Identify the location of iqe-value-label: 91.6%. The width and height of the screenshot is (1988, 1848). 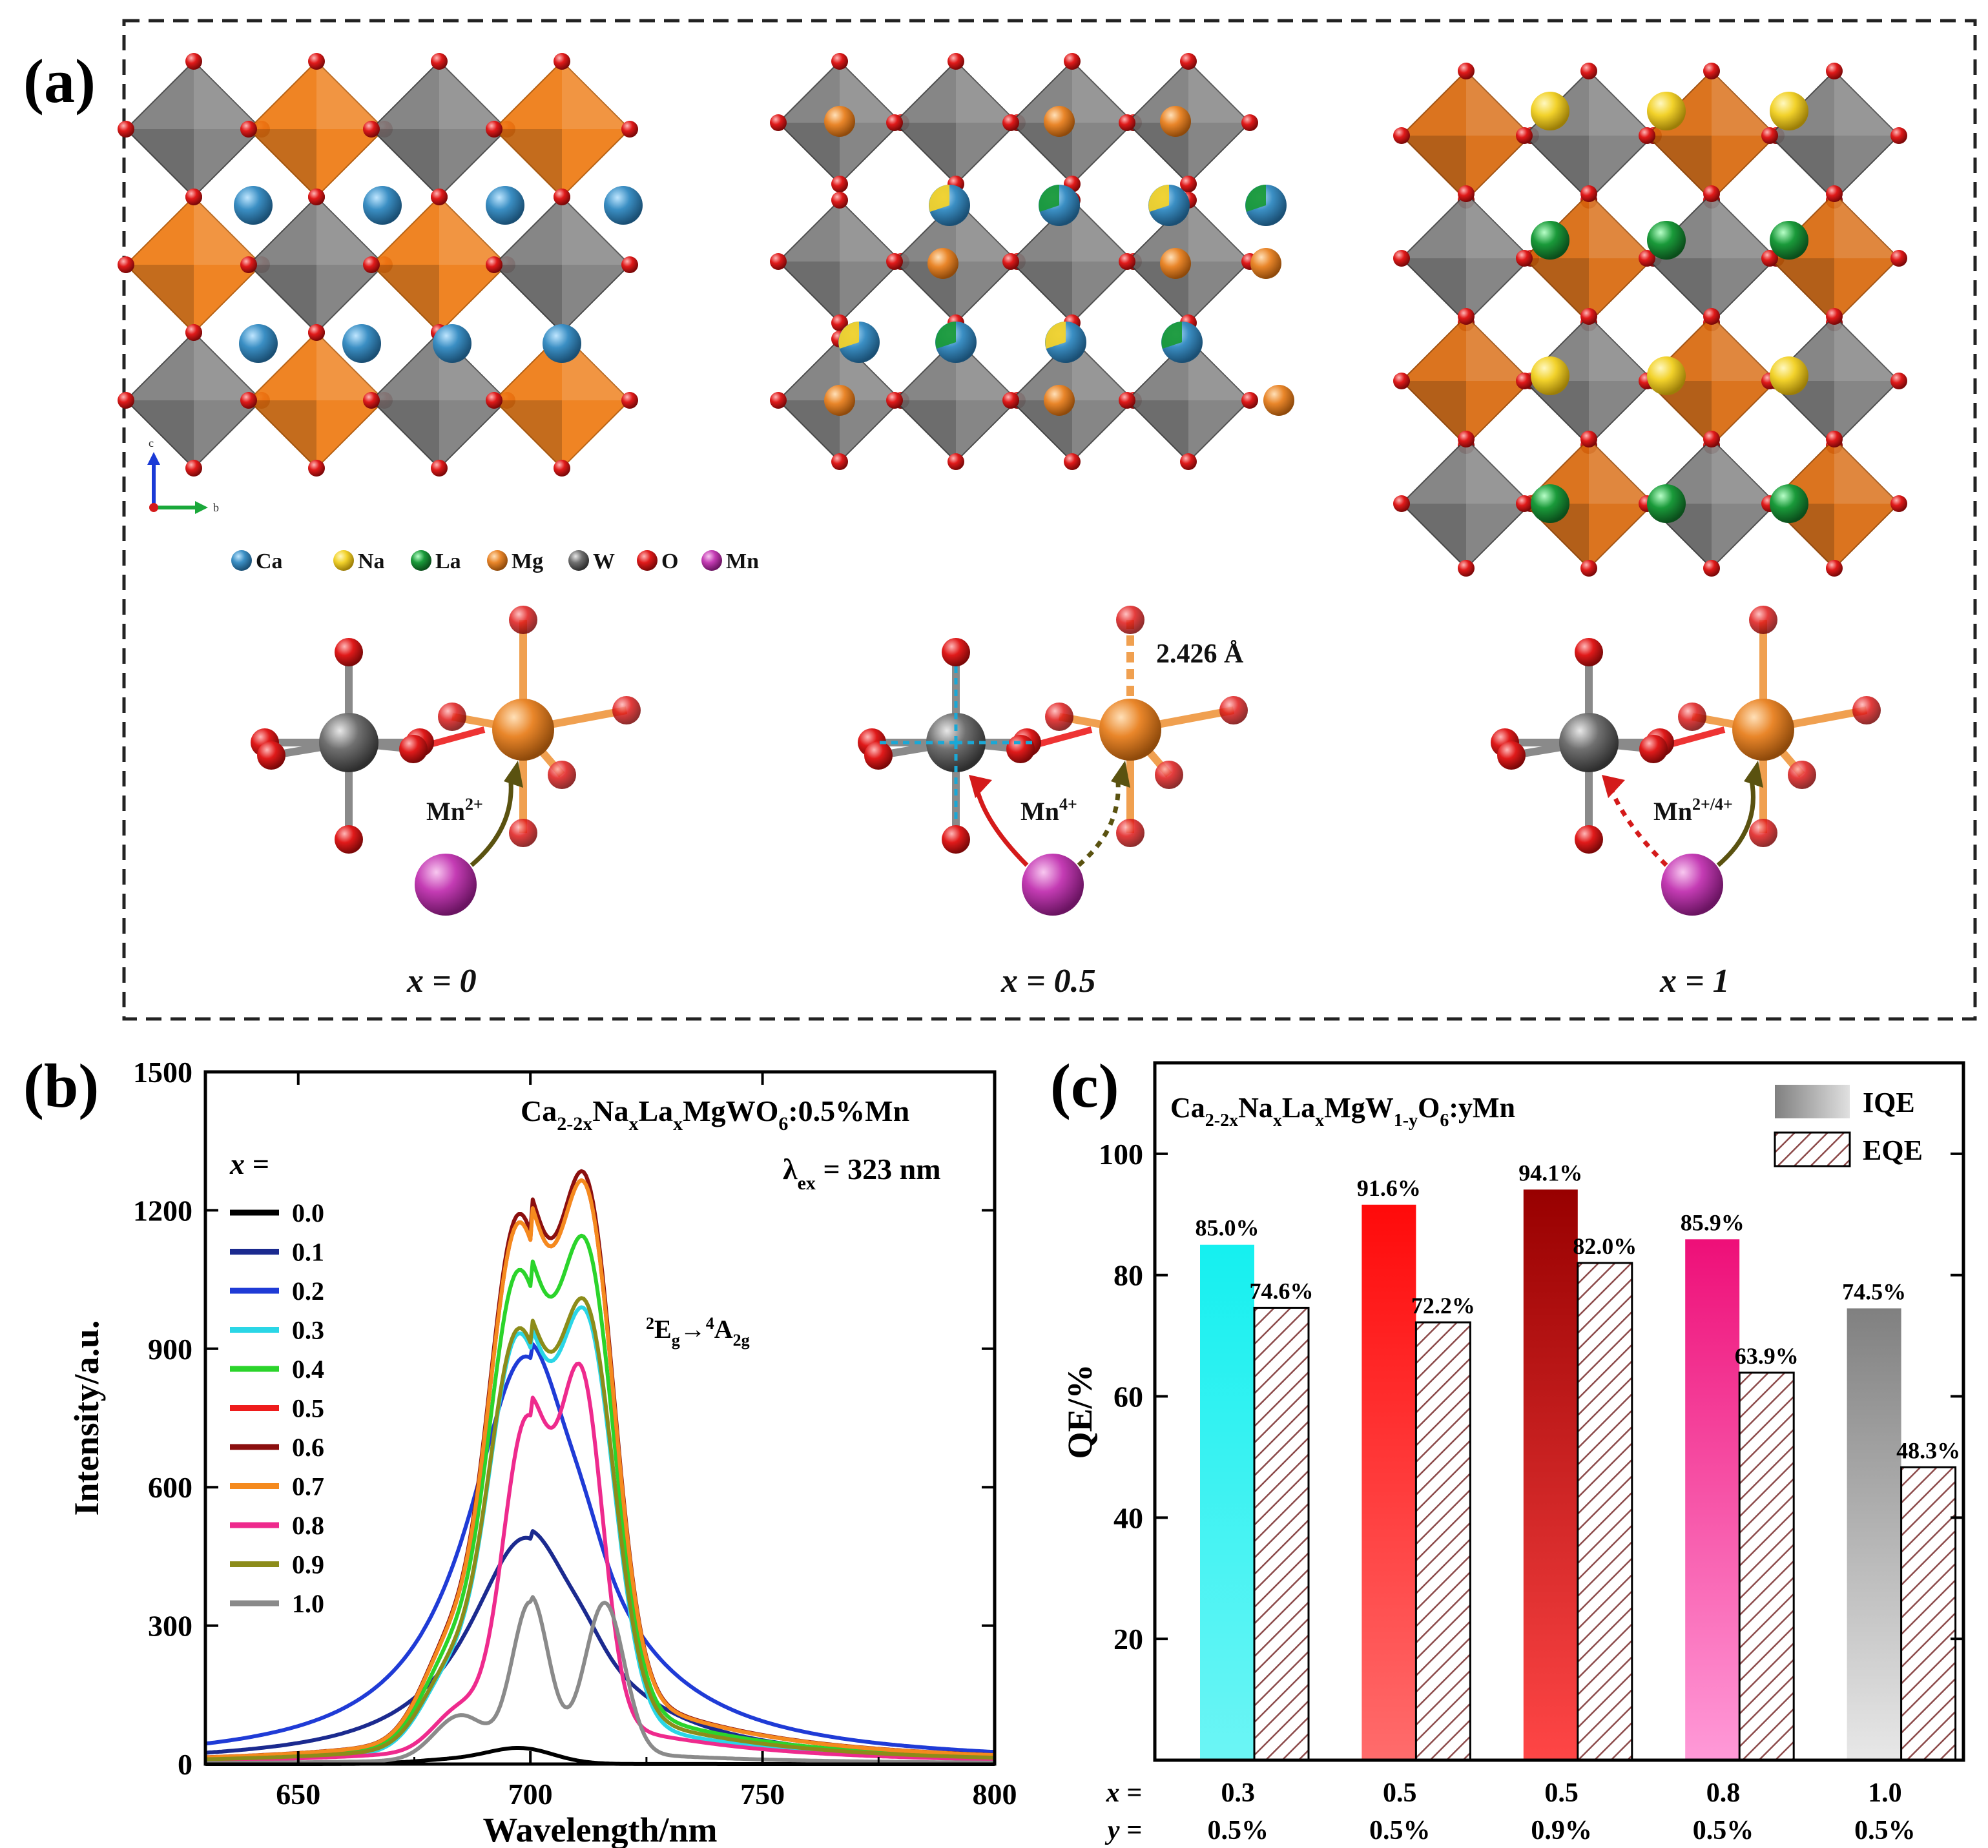
(1389, 1188).